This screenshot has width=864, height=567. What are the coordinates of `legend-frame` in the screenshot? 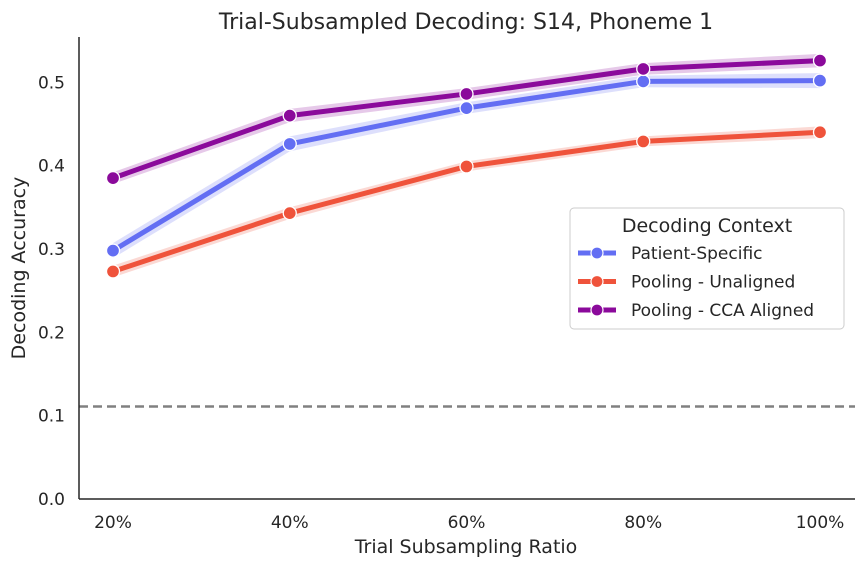 It's located at (707, 268).